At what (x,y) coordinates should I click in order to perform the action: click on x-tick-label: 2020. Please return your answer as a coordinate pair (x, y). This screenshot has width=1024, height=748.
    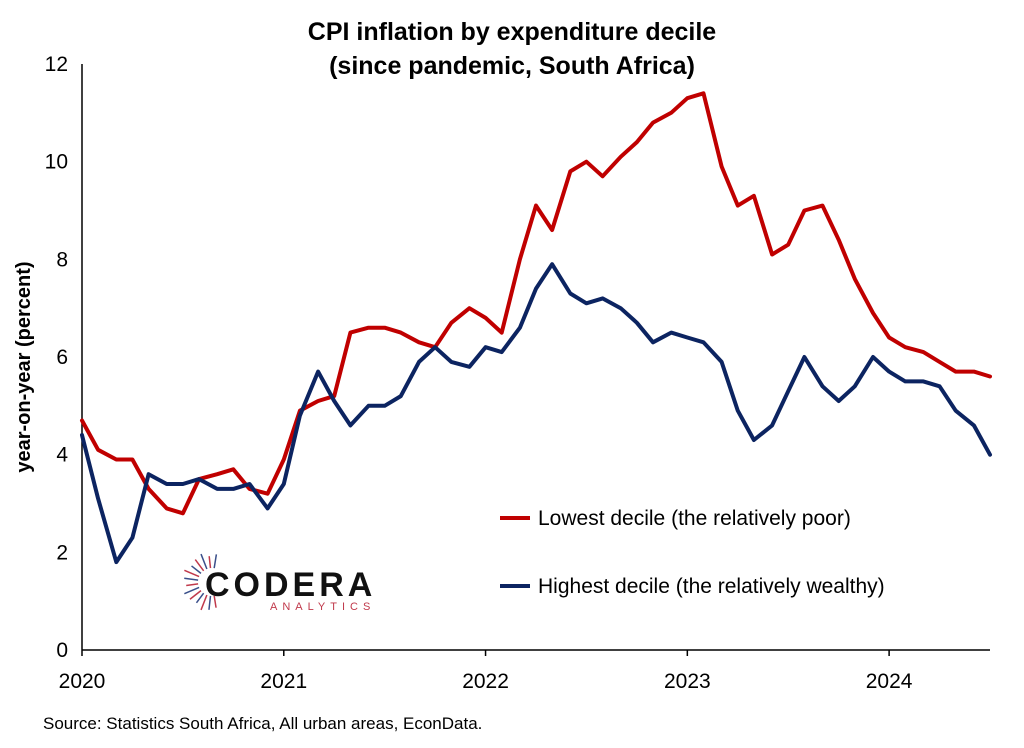
    Looking at the image, I should click on (82, 681).